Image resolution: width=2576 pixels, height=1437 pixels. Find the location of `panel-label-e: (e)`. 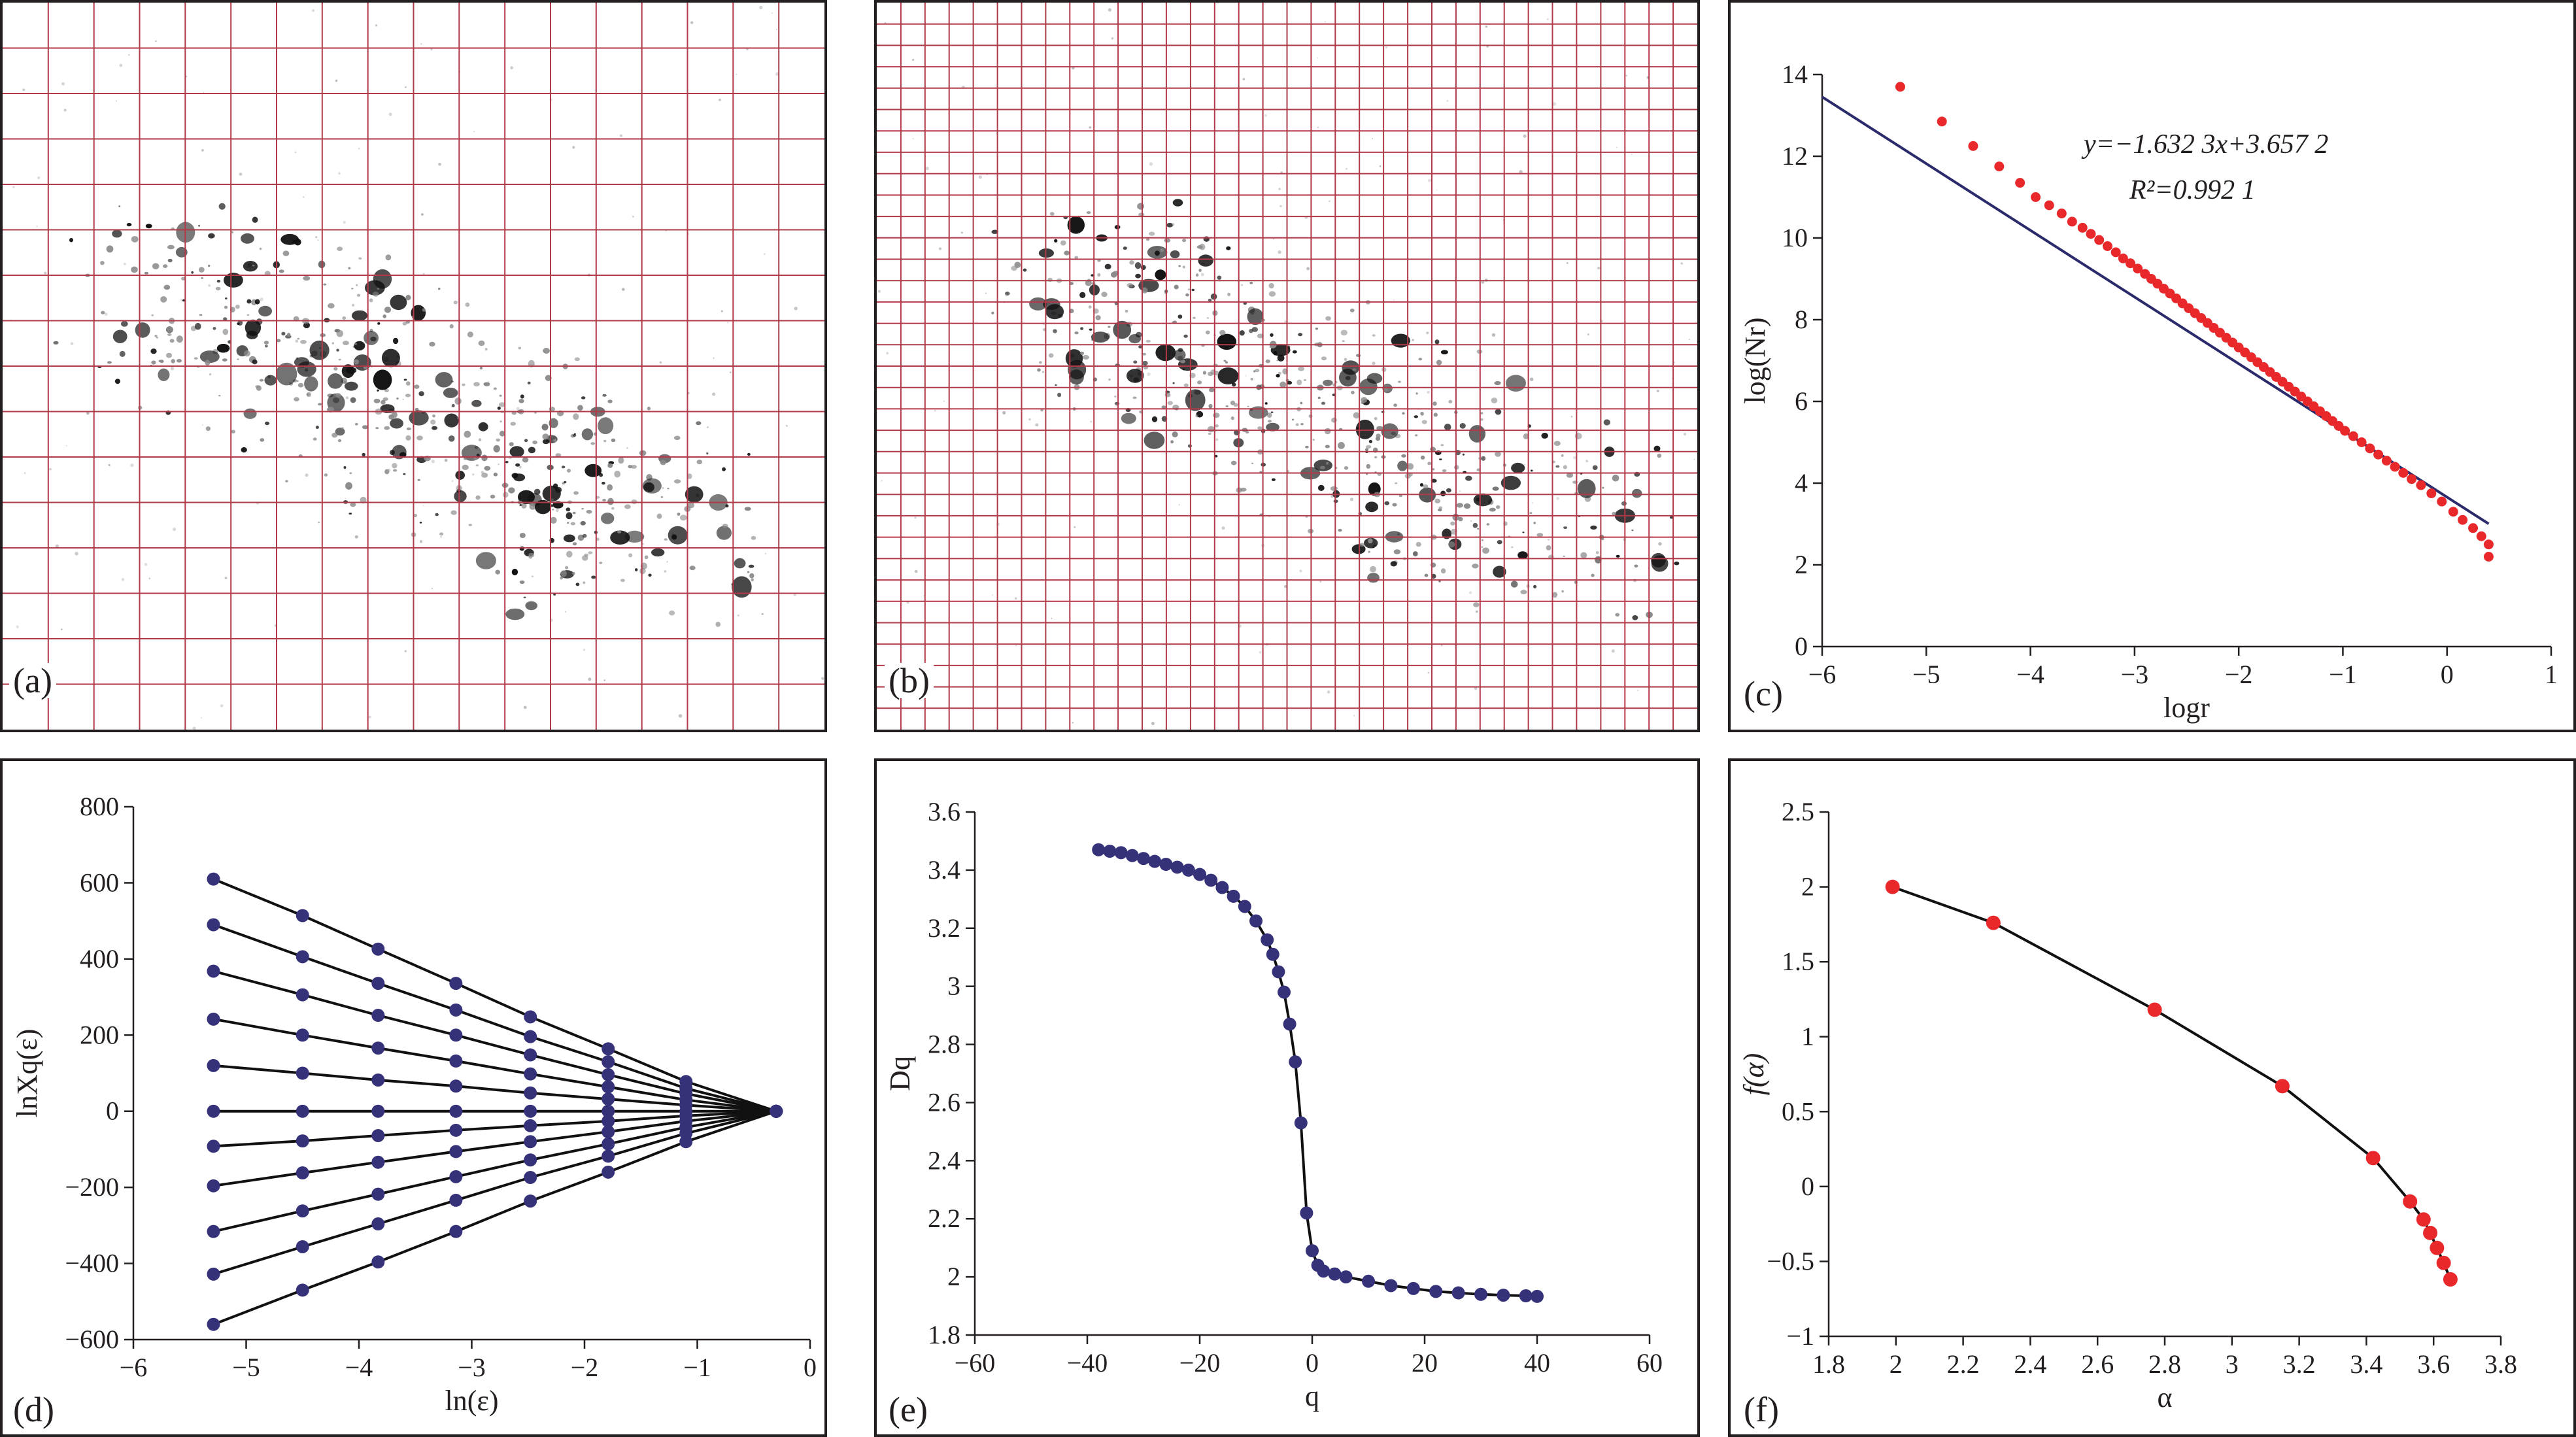

panel-label-e: (e) is located at coordinates (908, 1409).